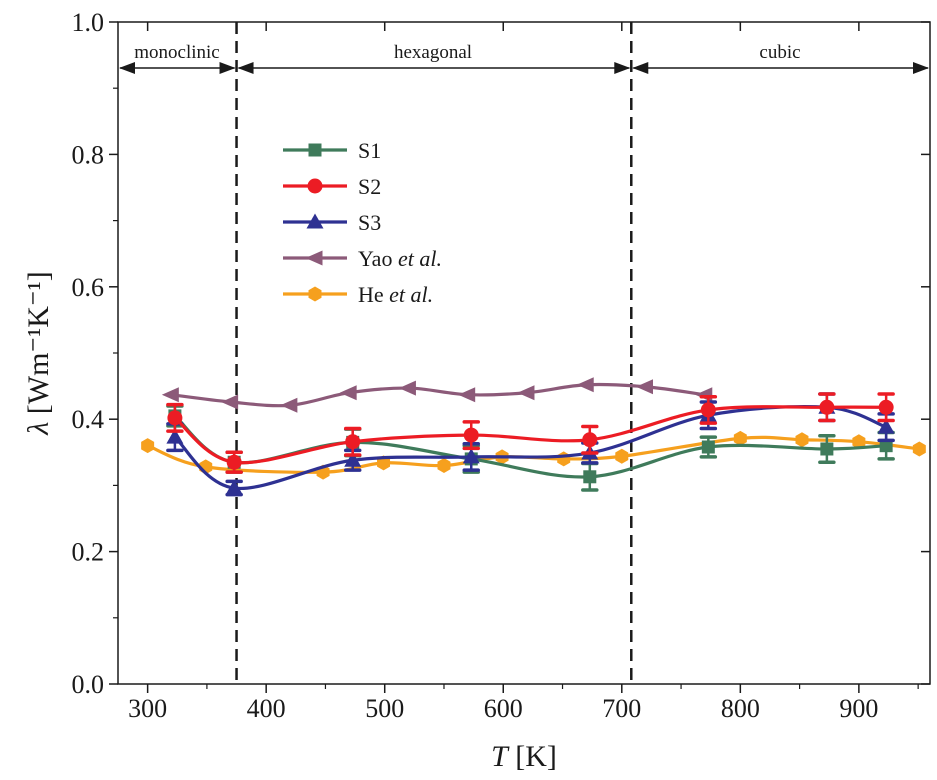 This screenshot has width=937, height=780. I want to click on x-tick-label: 800, so click(740, 708).